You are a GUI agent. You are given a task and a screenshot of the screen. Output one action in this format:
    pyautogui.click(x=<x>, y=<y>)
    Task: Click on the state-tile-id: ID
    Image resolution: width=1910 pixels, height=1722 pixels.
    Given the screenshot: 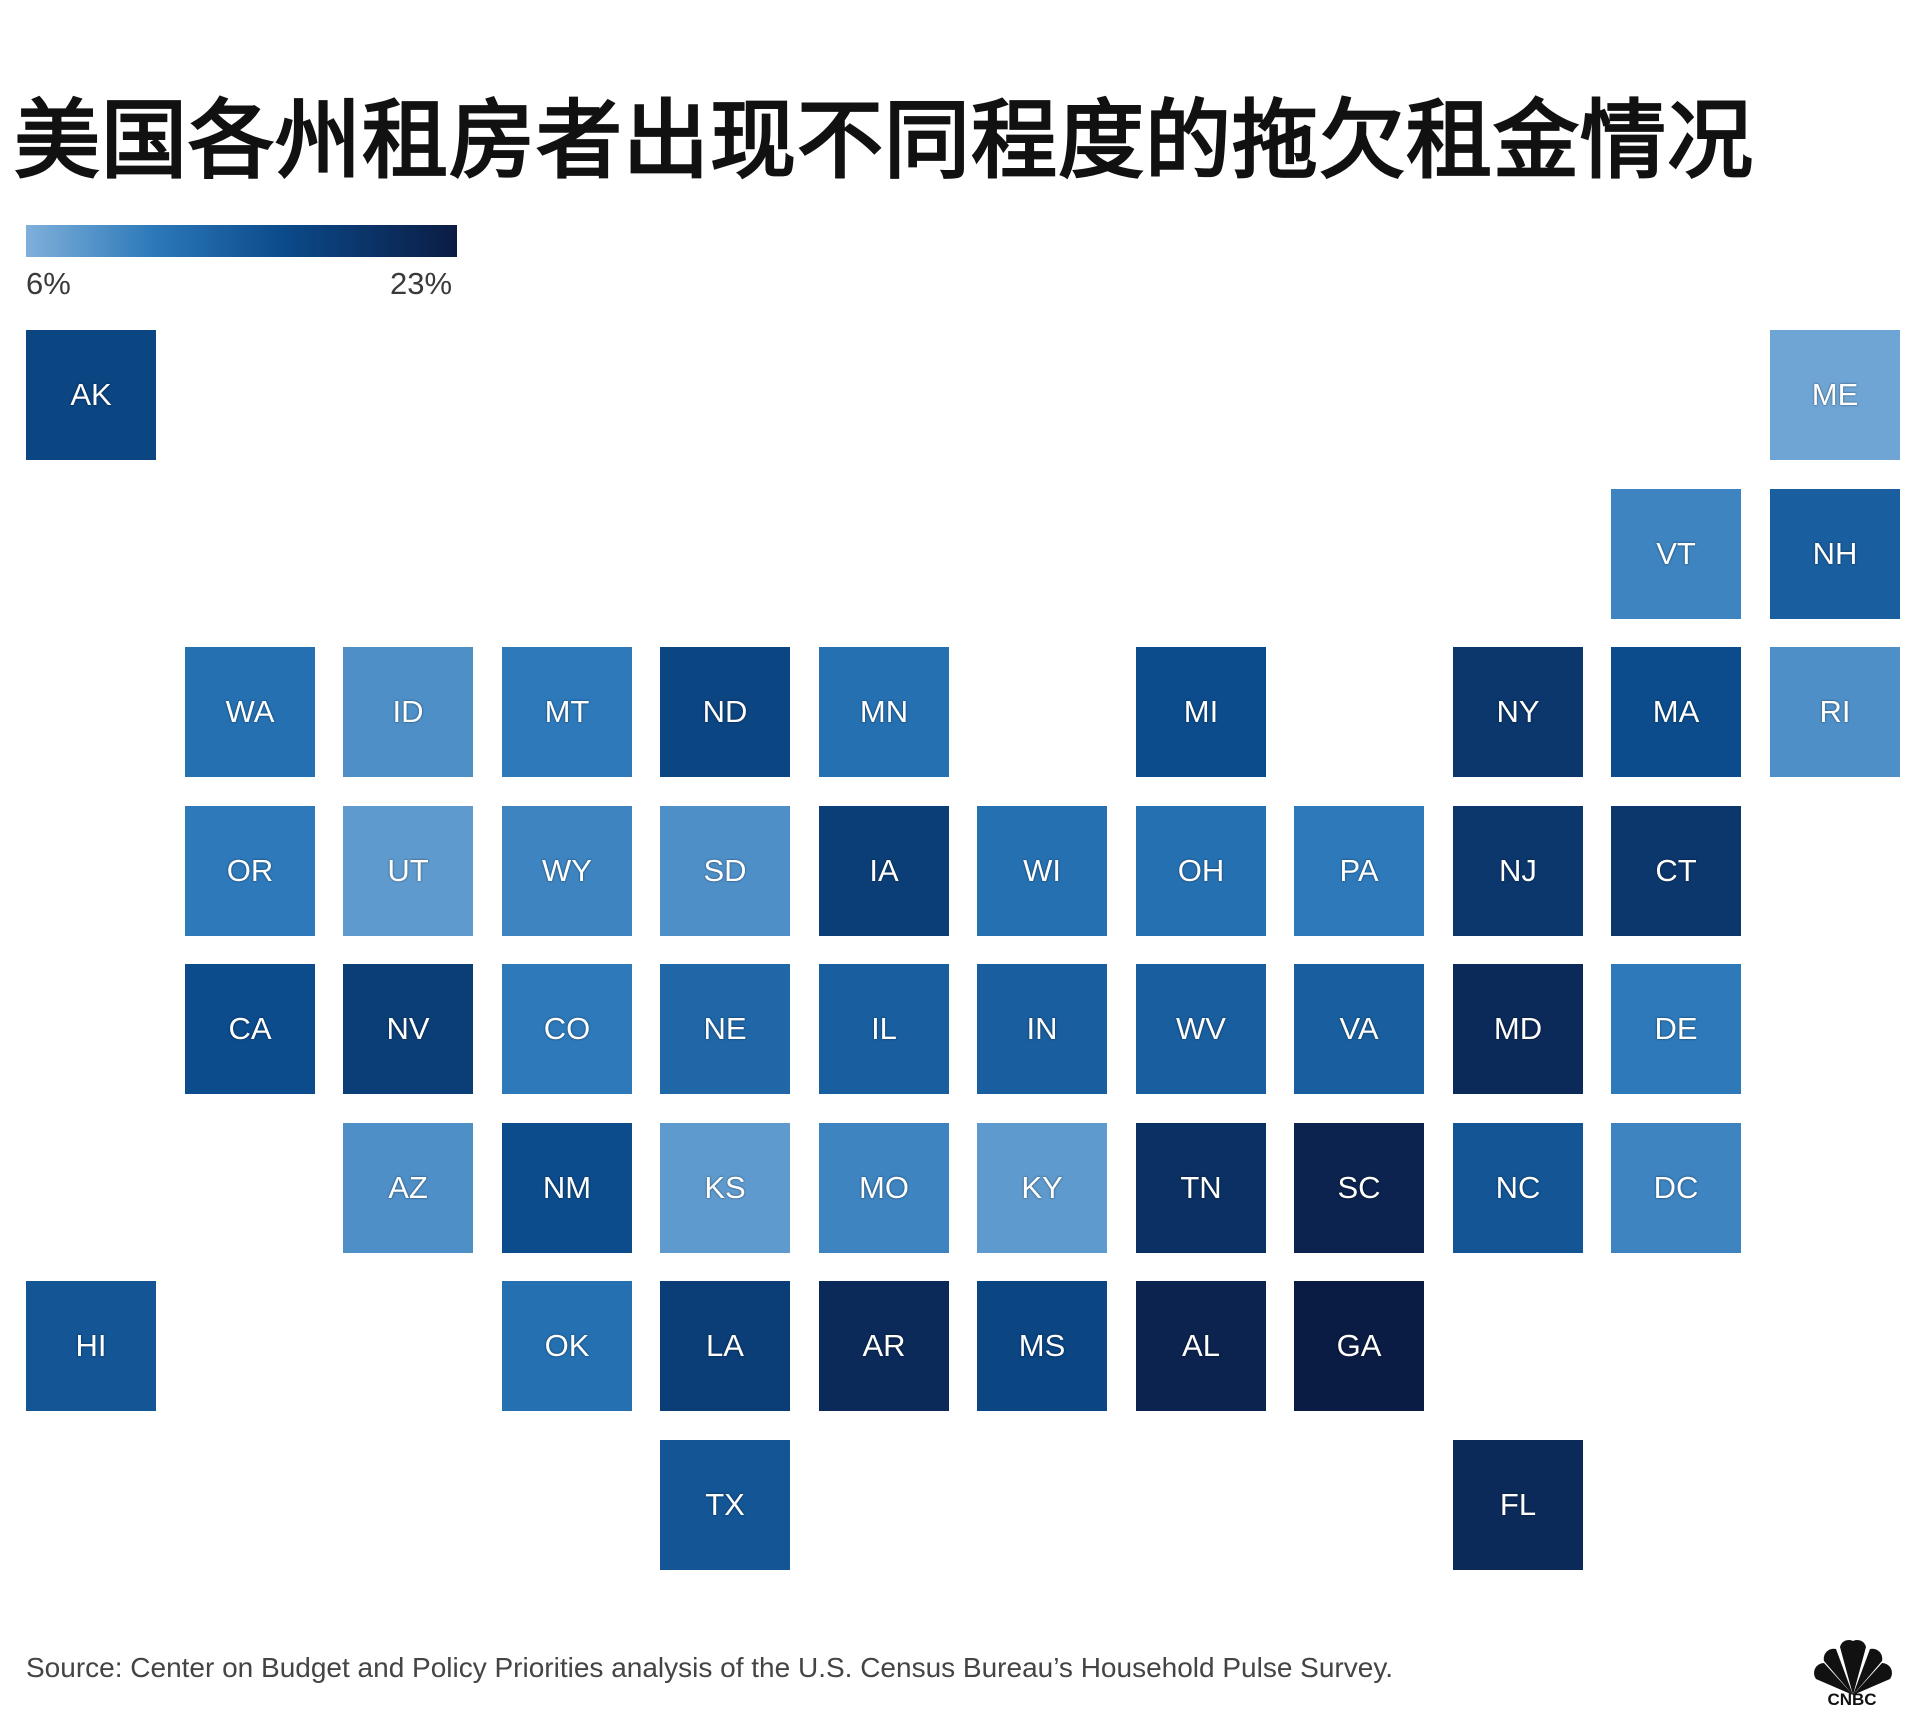 What is the action you would take?
    pyautogui.click(x=408, y=712)
    